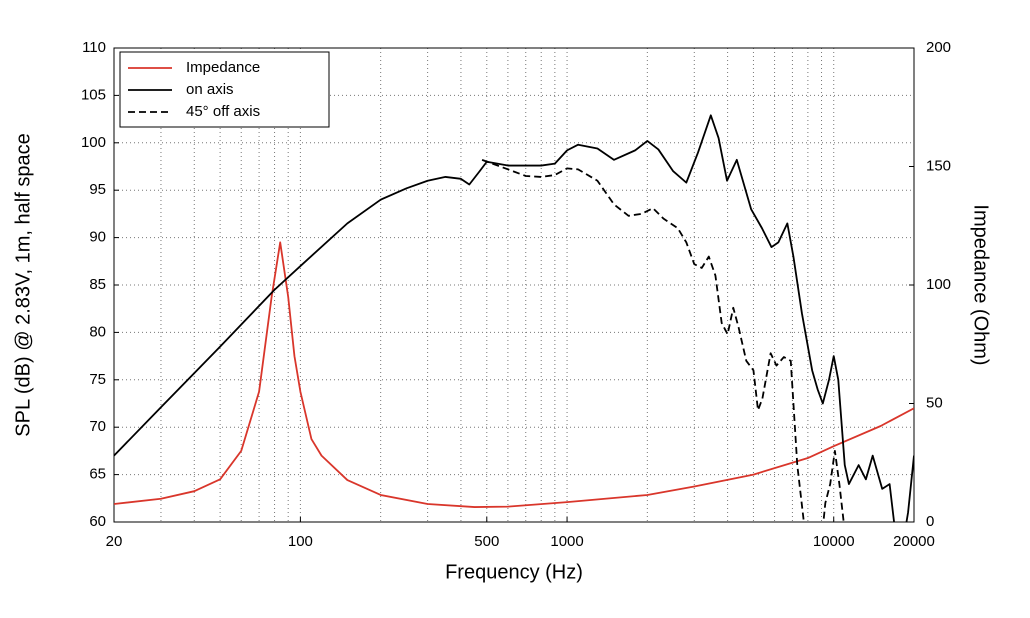 The height and width of the screenshot is (618, 1030). Describe the element at coordinates (93, 94) in the screenshot. I see `y-tick-label: 105` at that location.